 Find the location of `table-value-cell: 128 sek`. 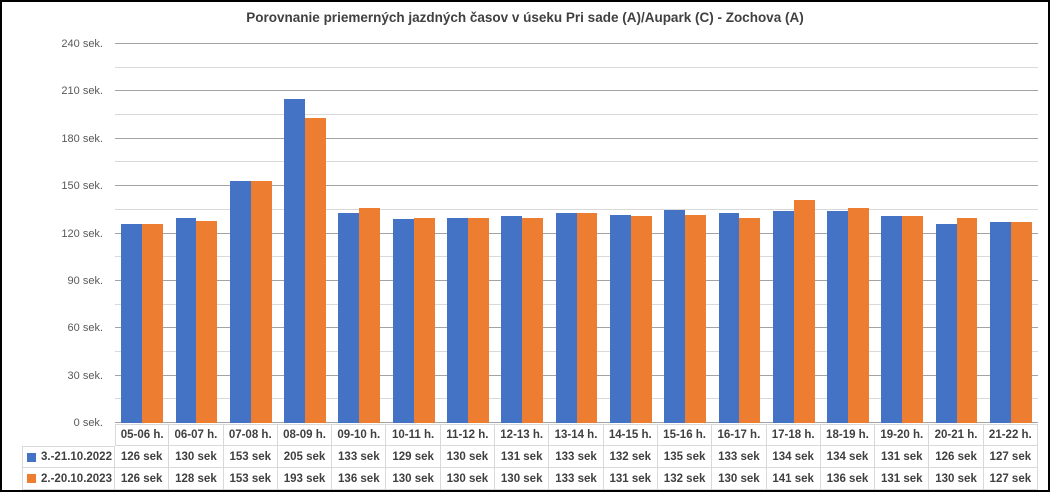

table-value-cell: 128 sek is located at coordinates (196, 479).